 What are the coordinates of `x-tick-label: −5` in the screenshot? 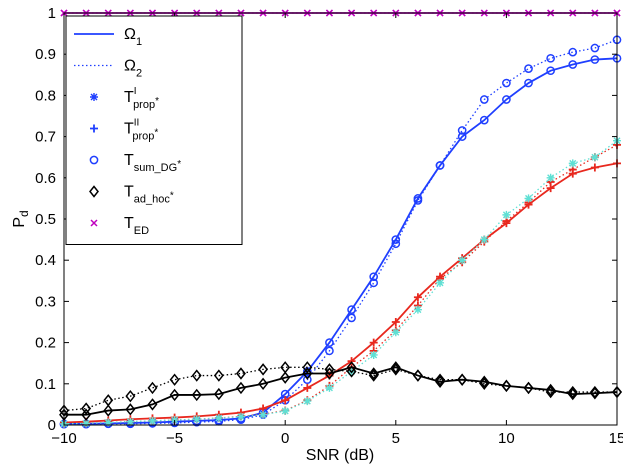 It's located at (174, 438).